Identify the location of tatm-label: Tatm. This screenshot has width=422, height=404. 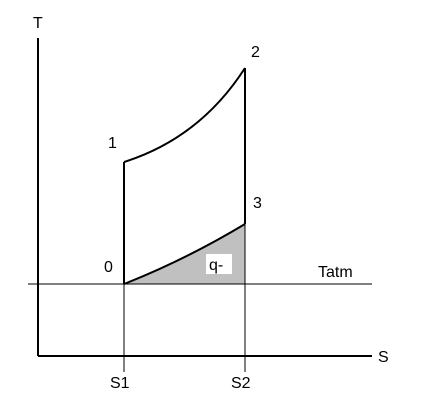
(335, 272).